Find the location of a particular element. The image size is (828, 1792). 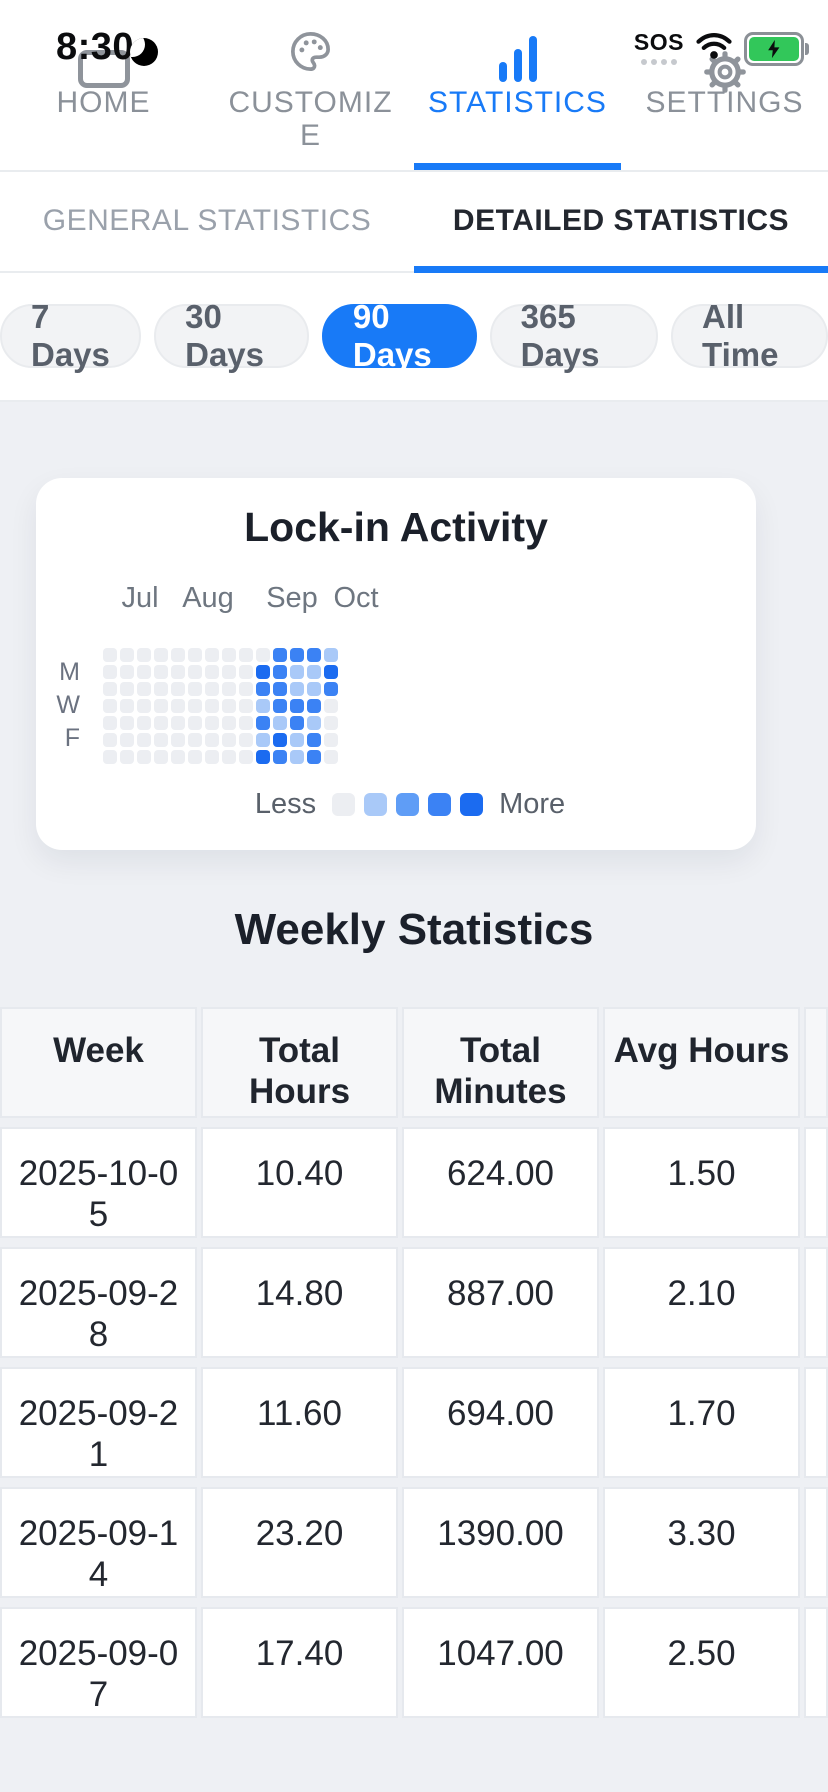

subtab-detailed-statistics: DETAILED STATISTICS is located at coordinates (621, 221).